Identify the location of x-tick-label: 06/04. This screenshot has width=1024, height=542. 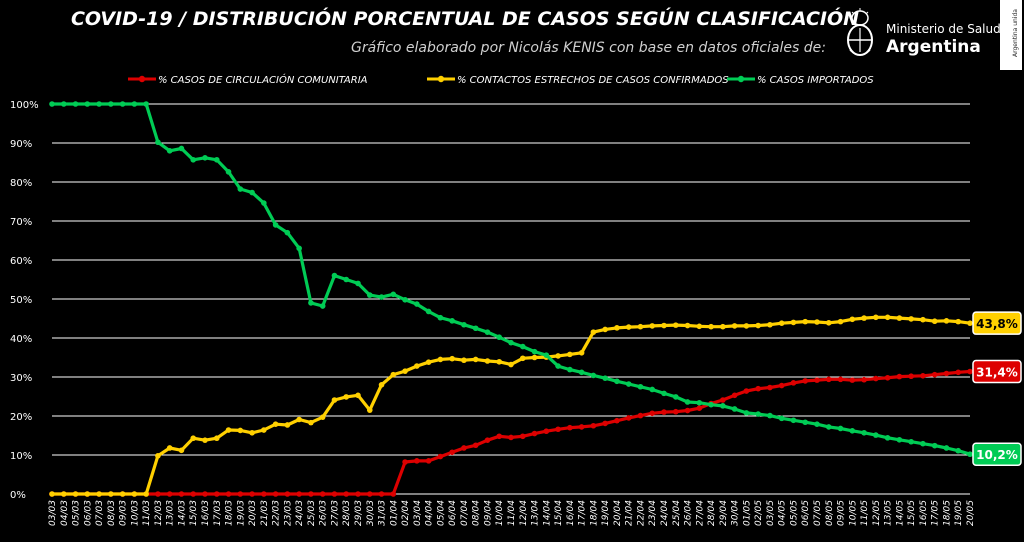
(453, 513).